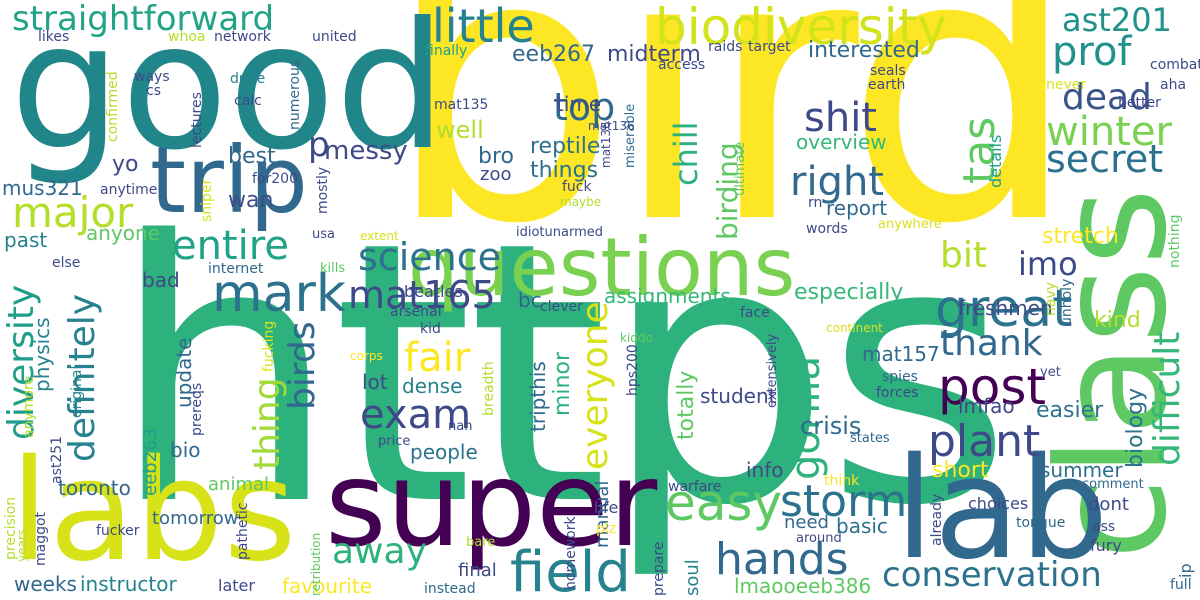 This screenshot has height=600, width=1200. What do you see at coordinates (1108, 504) in the screenshot?
I see `word-dont: dont` at bounding box center [1108, 504].